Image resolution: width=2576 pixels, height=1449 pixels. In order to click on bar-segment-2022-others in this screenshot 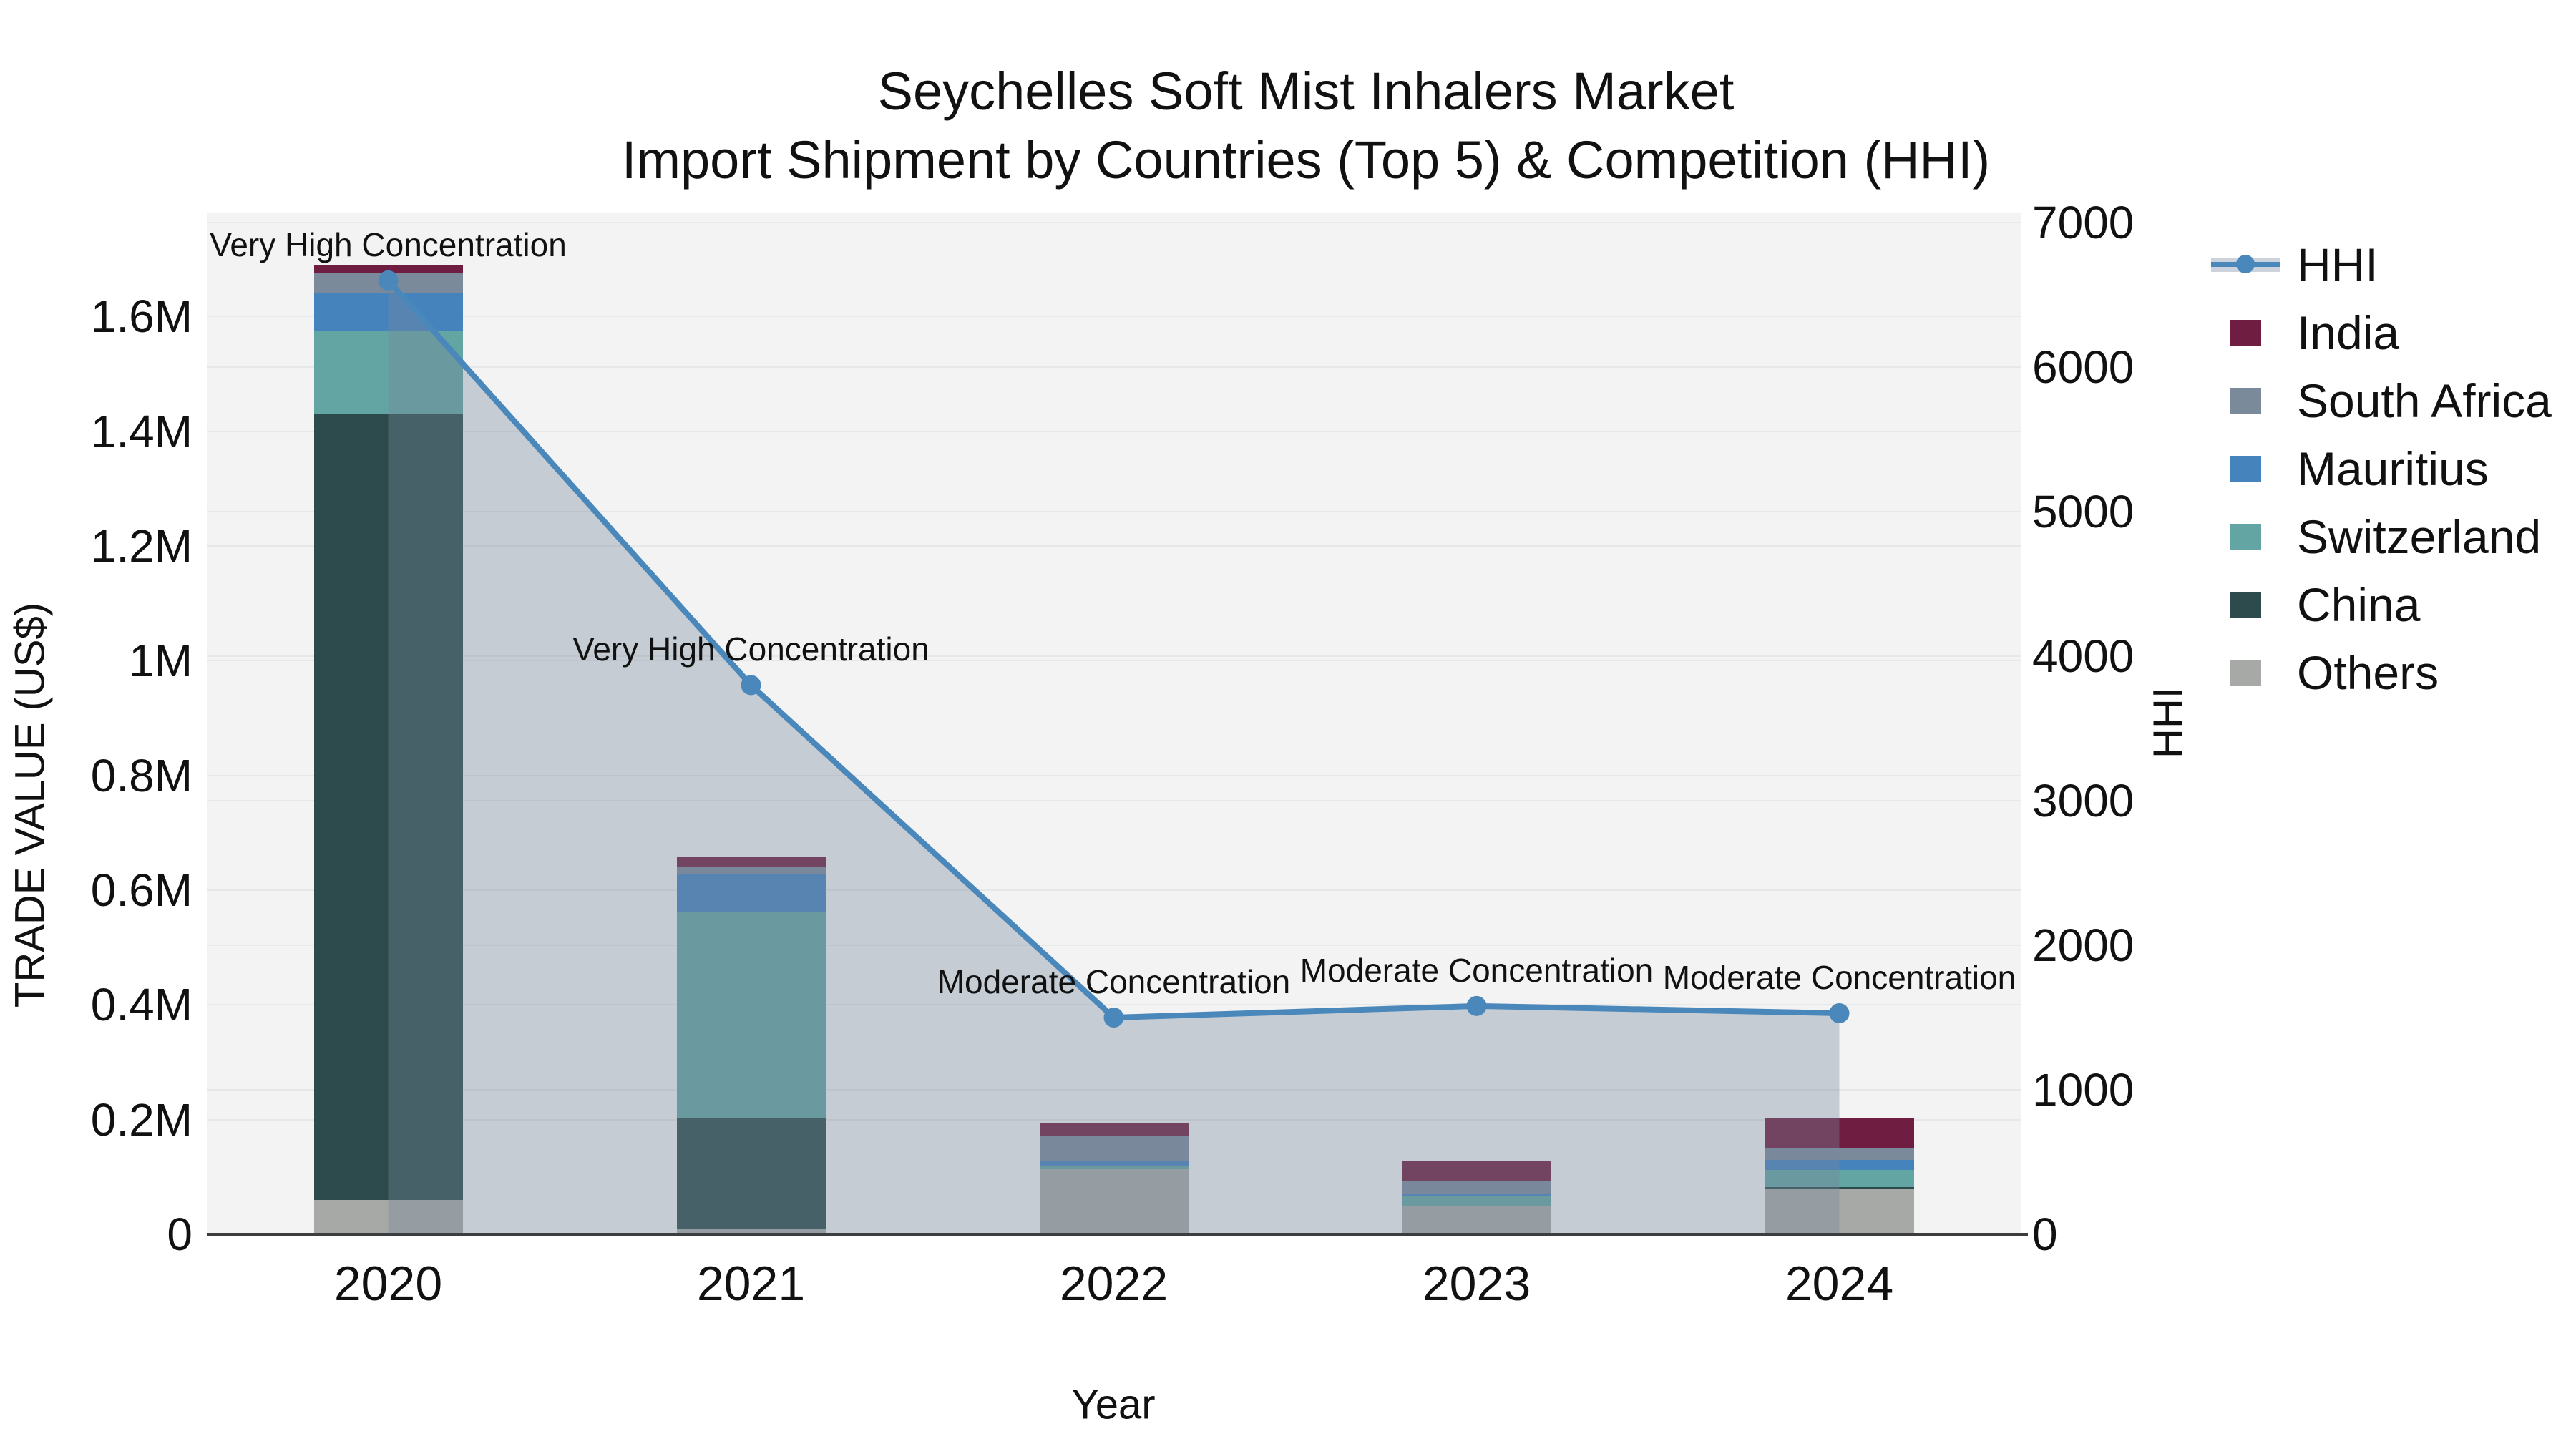, I will do `click(1114, 1201)`.